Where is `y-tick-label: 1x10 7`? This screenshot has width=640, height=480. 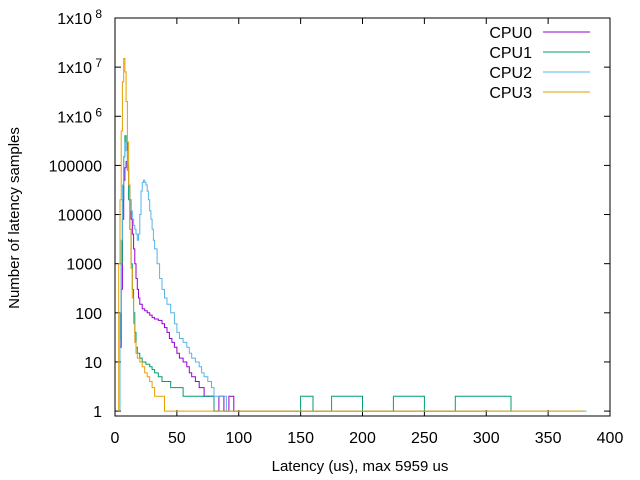 y-tick-label: 1x10 7 is located at coordinates (79, 66).